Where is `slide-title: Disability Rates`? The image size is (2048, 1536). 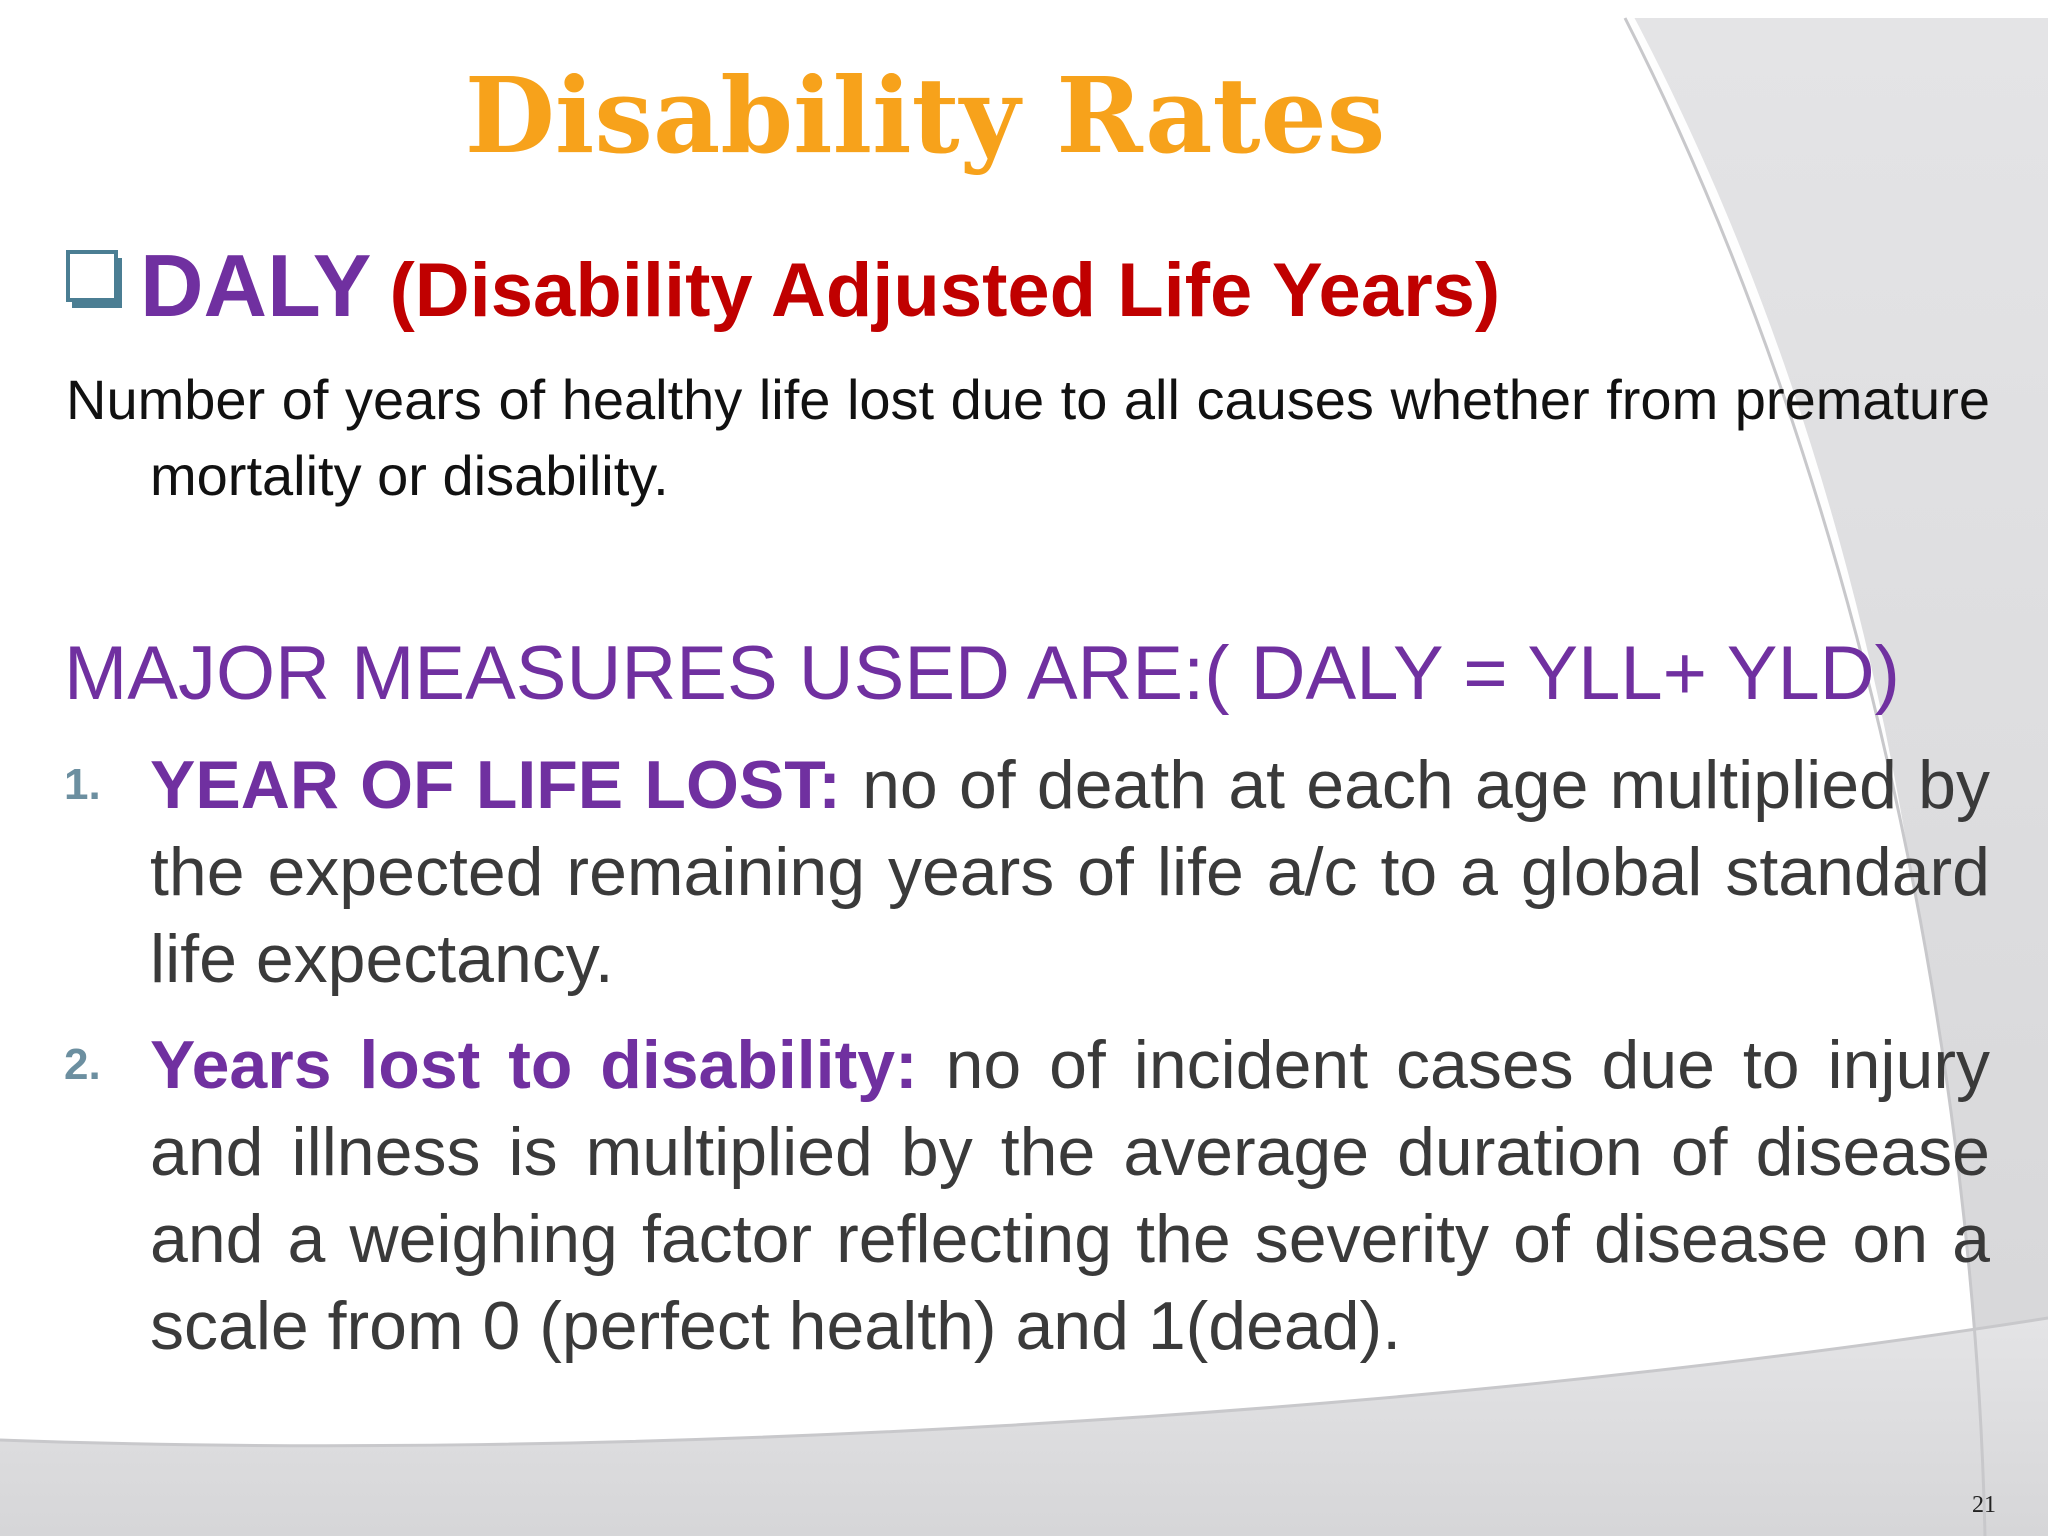
slide-title: Disability Rates is located at coordinates (925, 115).